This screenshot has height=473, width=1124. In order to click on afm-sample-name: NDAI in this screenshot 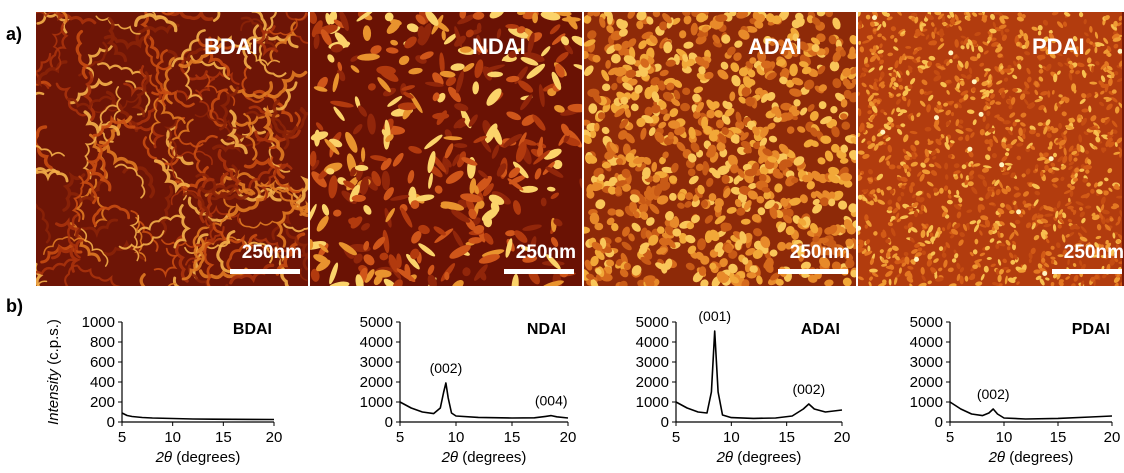, I will do `click(499, 46)`.